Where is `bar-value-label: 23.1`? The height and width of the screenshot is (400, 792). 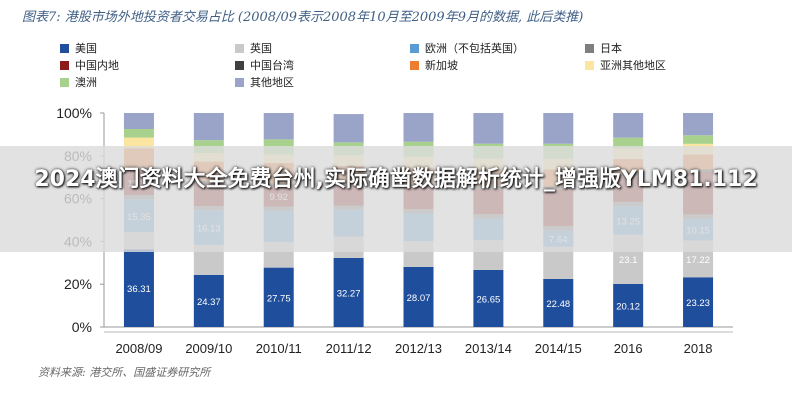
bar-value-label: 23.1 is located at coordinates (628, 260).